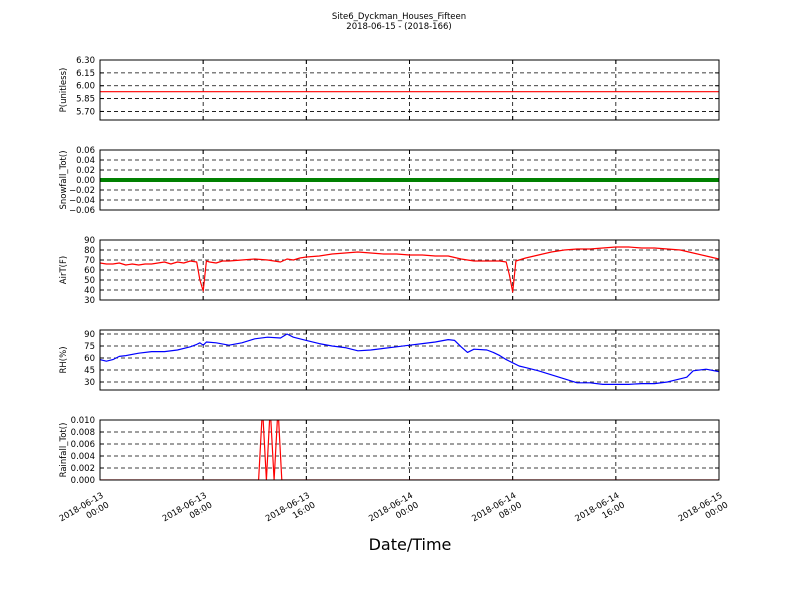  Describe the element at coordinates (83, 445) in the screenshot. I see `y-tick-label: 0.006` at that location.